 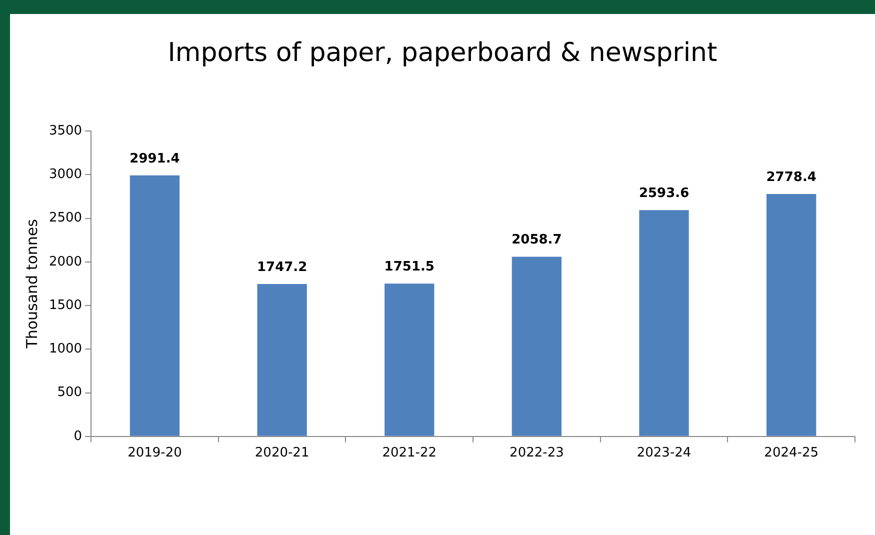 I want to click on data-label: 2593.6, so click(x=664, y=193).